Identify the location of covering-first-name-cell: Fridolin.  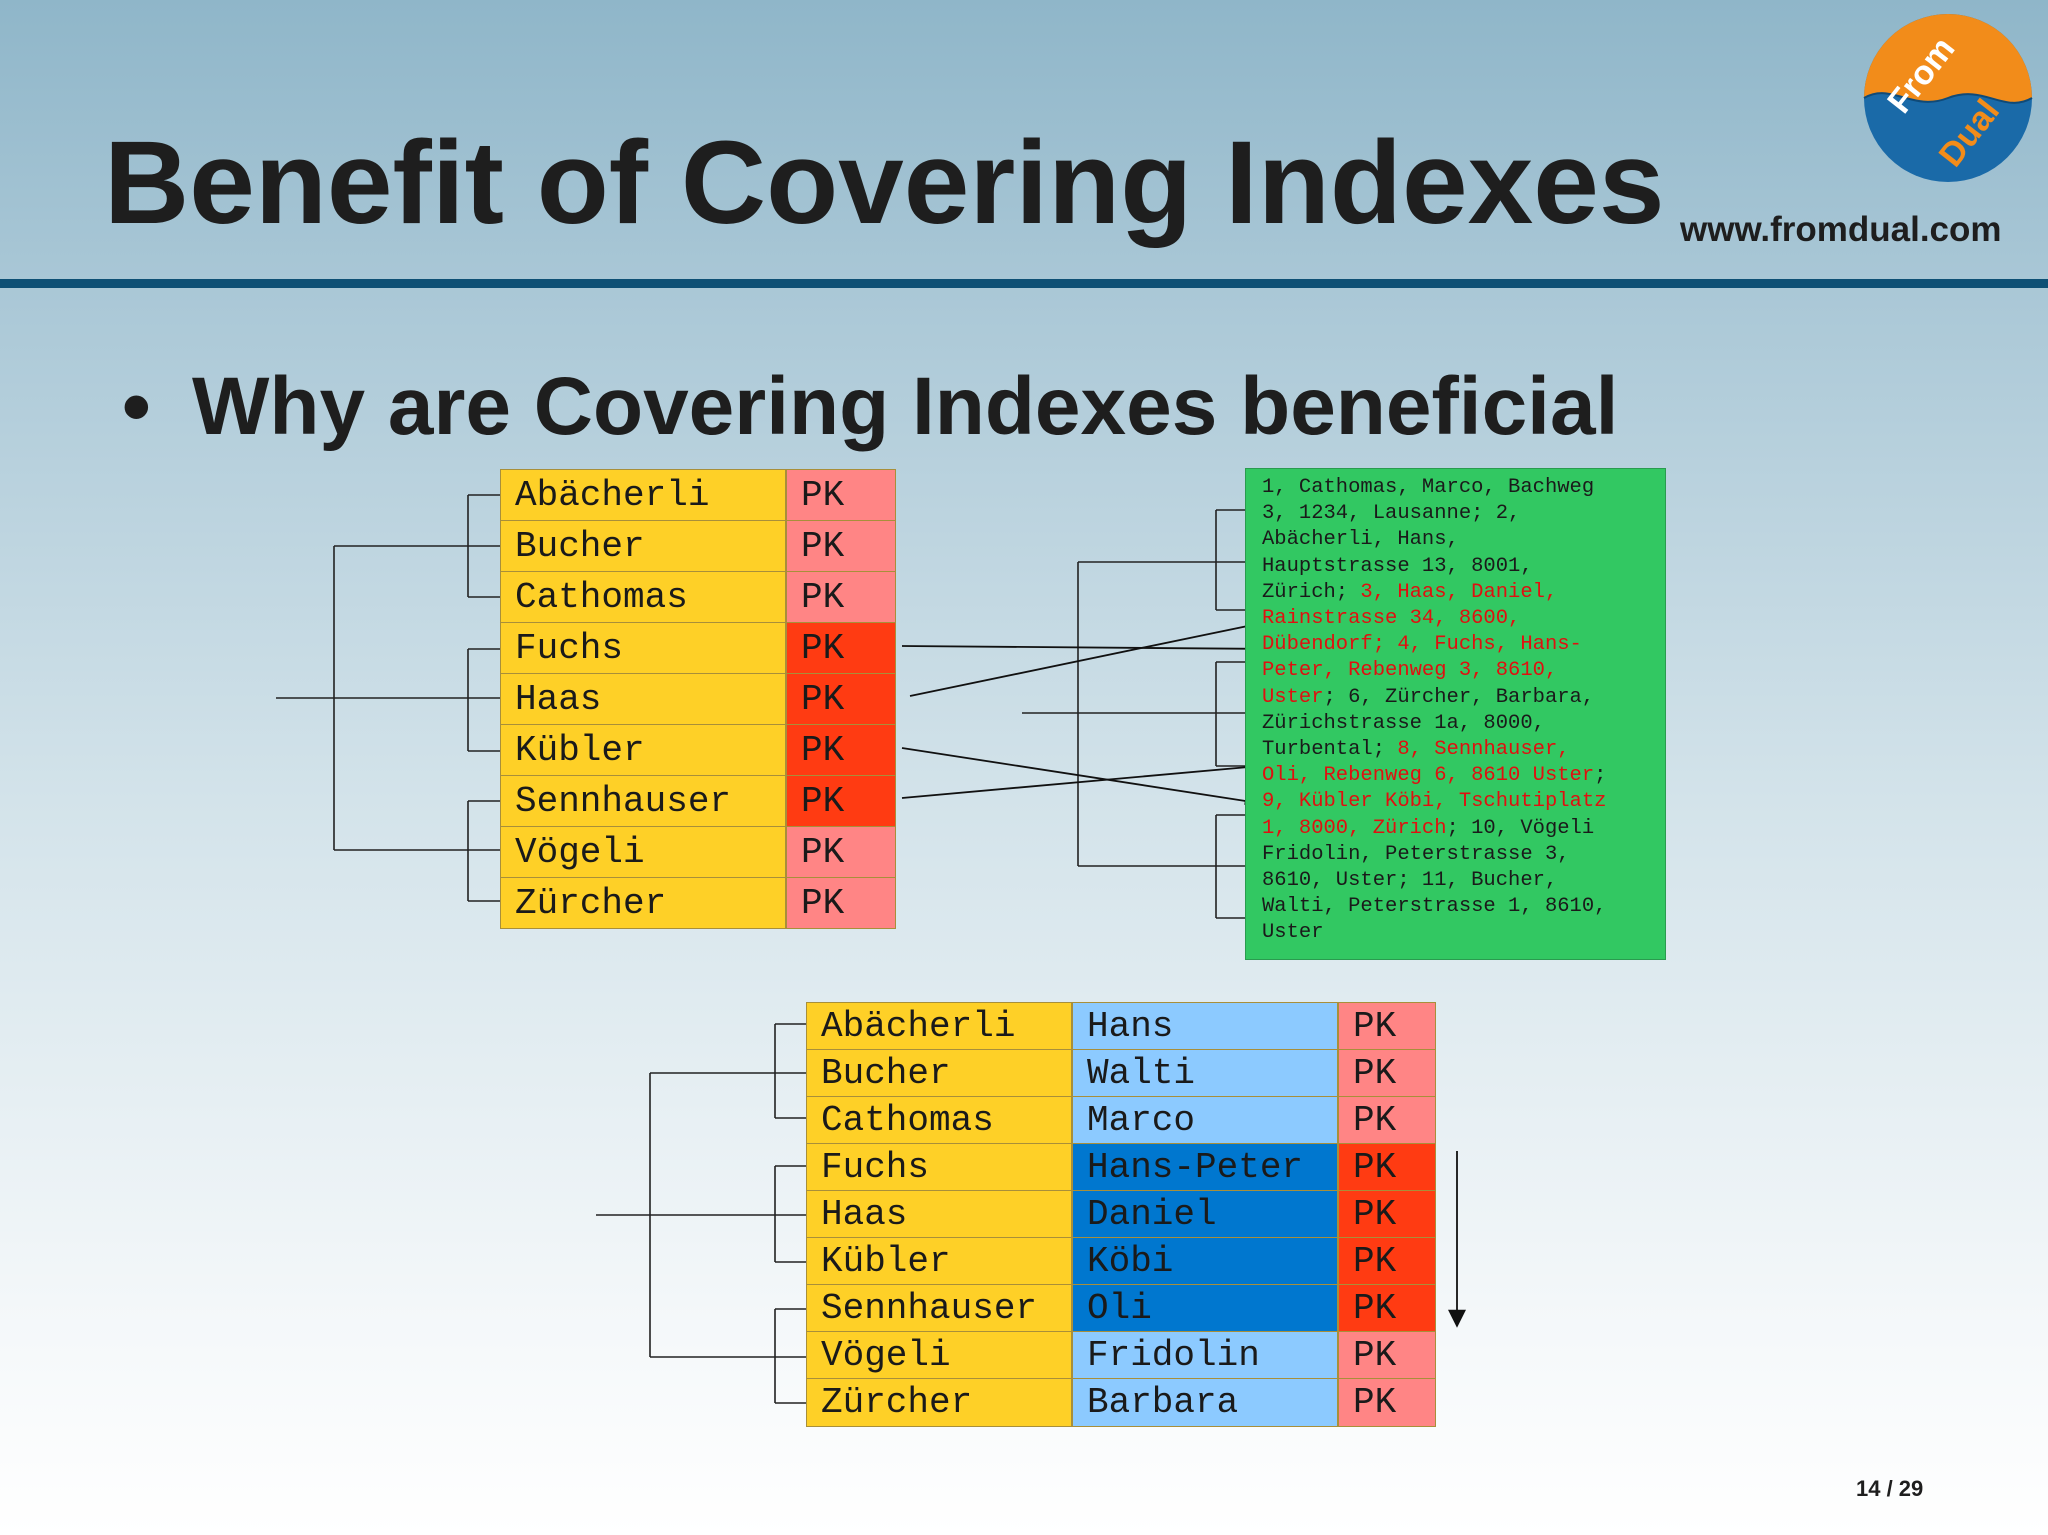
(1205, 1355).